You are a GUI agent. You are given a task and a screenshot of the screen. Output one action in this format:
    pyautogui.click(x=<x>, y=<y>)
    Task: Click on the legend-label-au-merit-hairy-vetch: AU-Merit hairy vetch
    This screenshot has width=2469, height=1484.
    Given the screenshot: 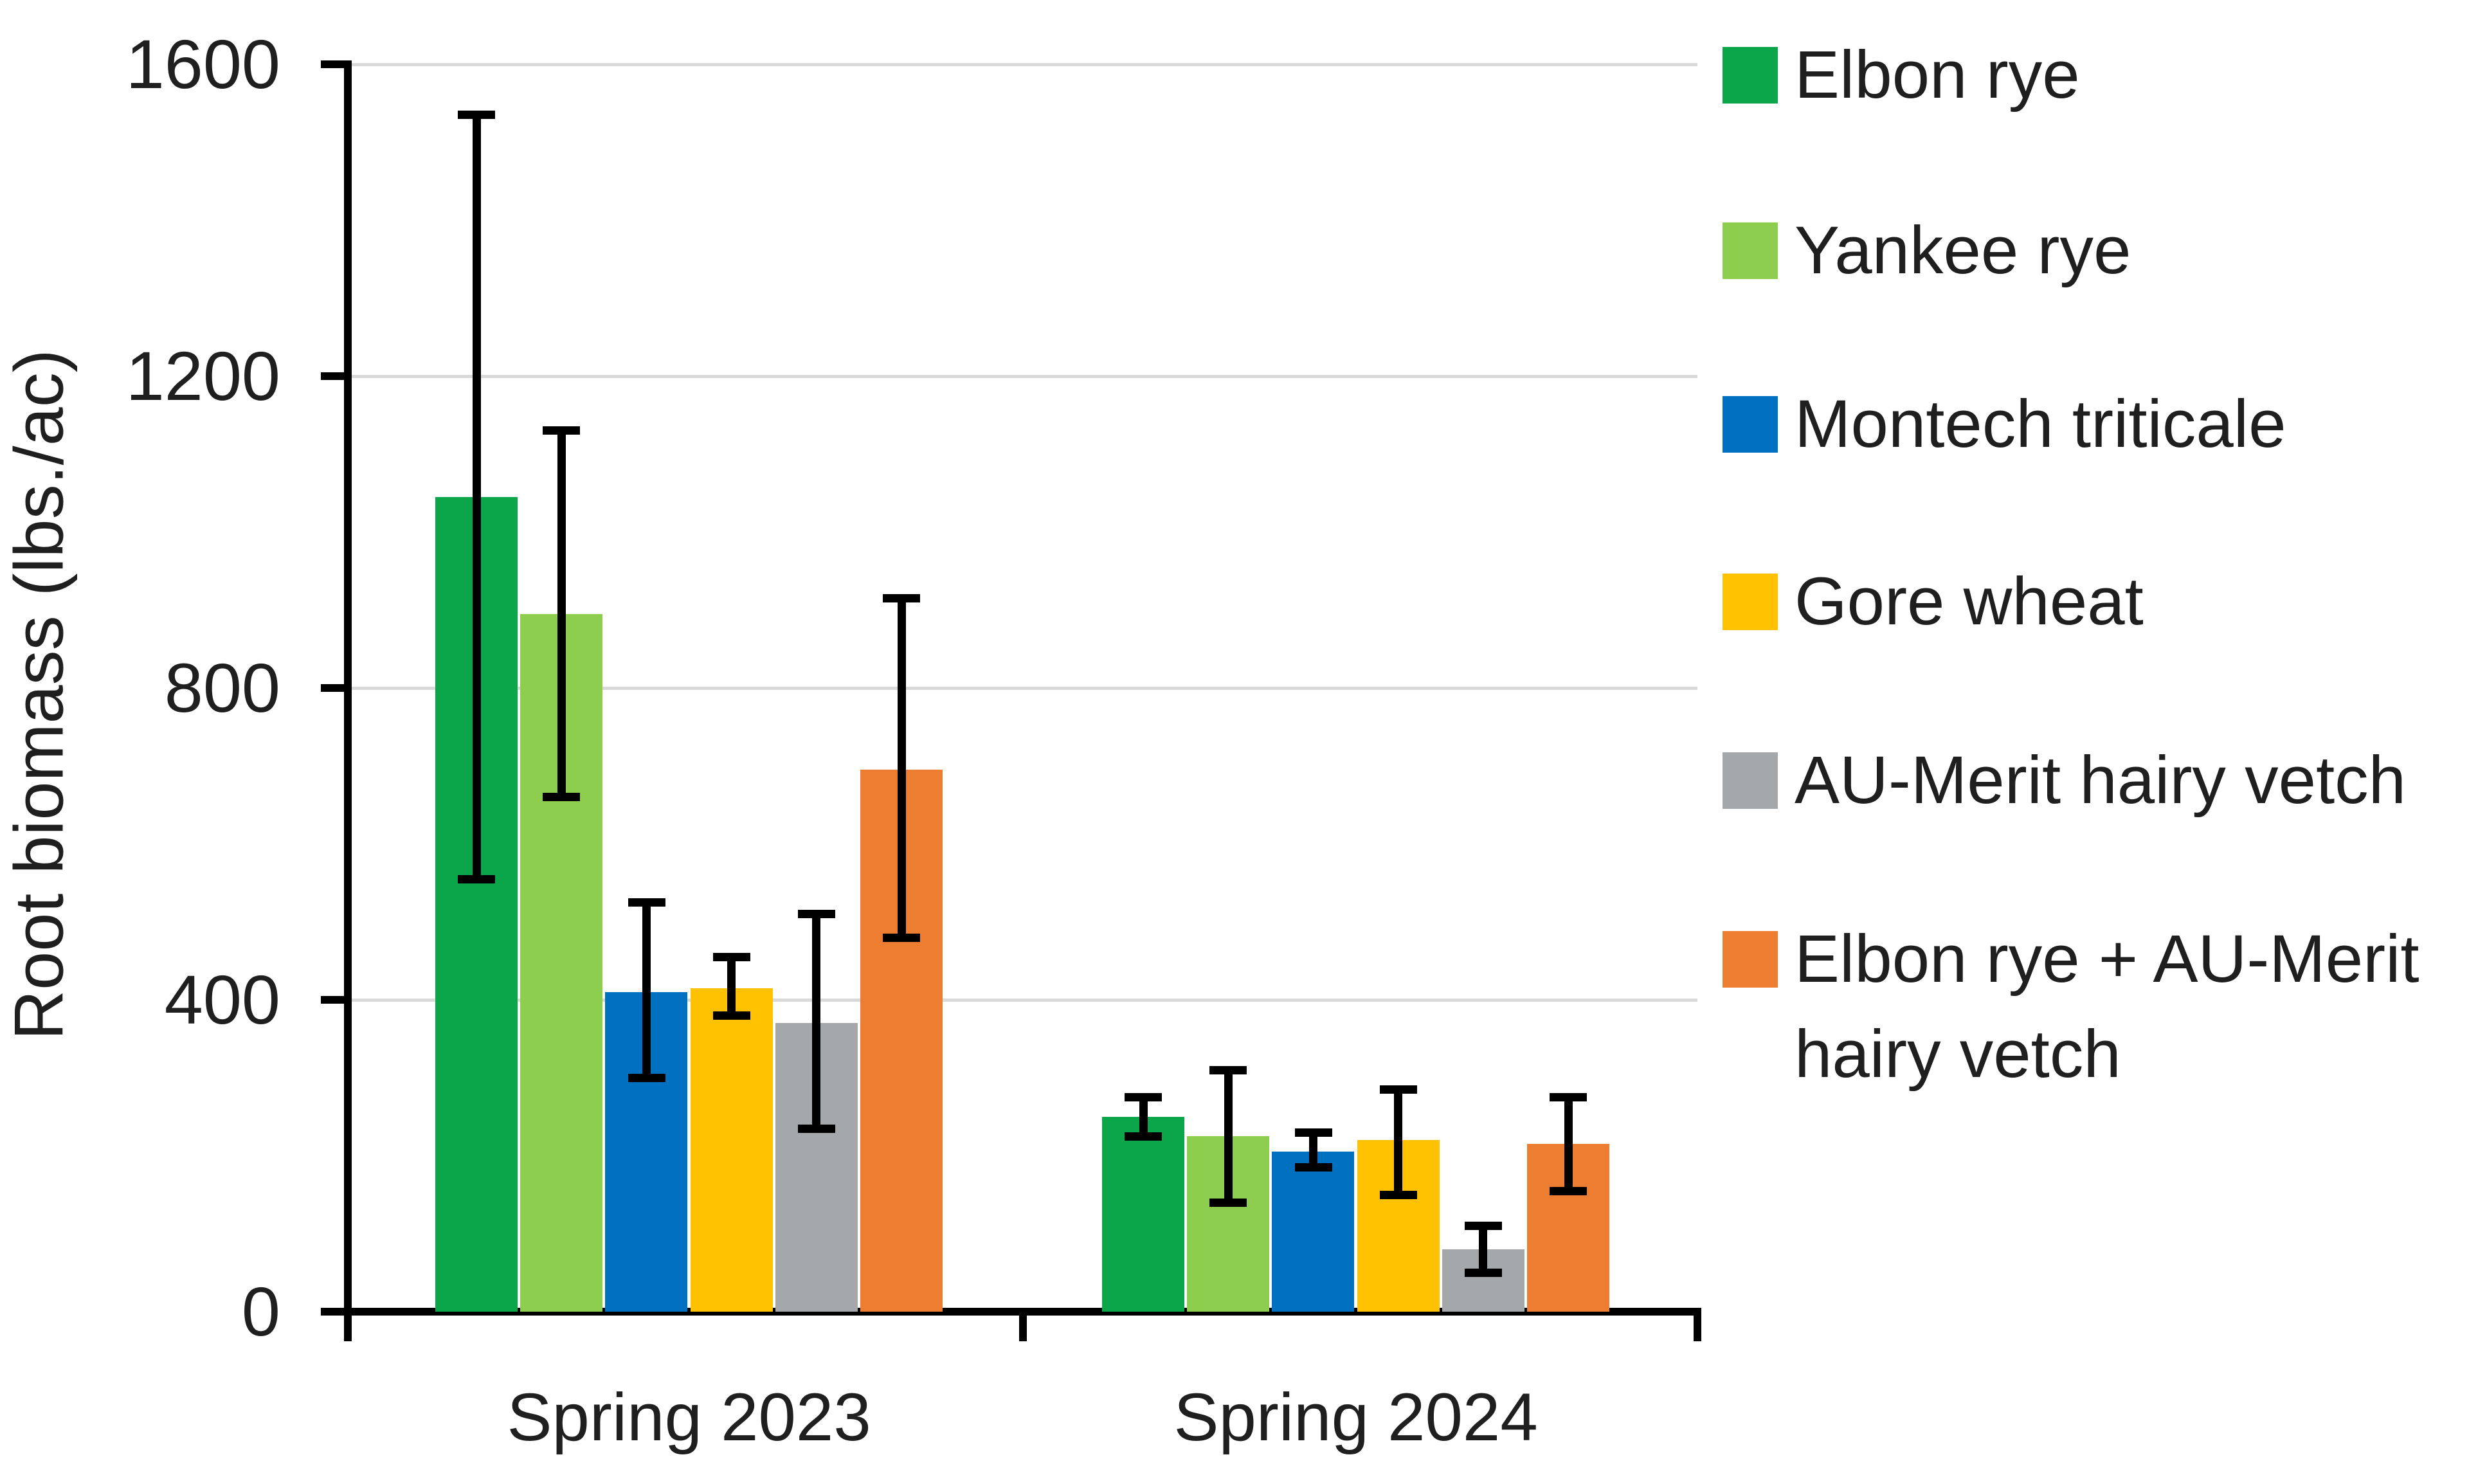 What is the action you would take?
    pyautogui.click(x=2101, y=780)
    